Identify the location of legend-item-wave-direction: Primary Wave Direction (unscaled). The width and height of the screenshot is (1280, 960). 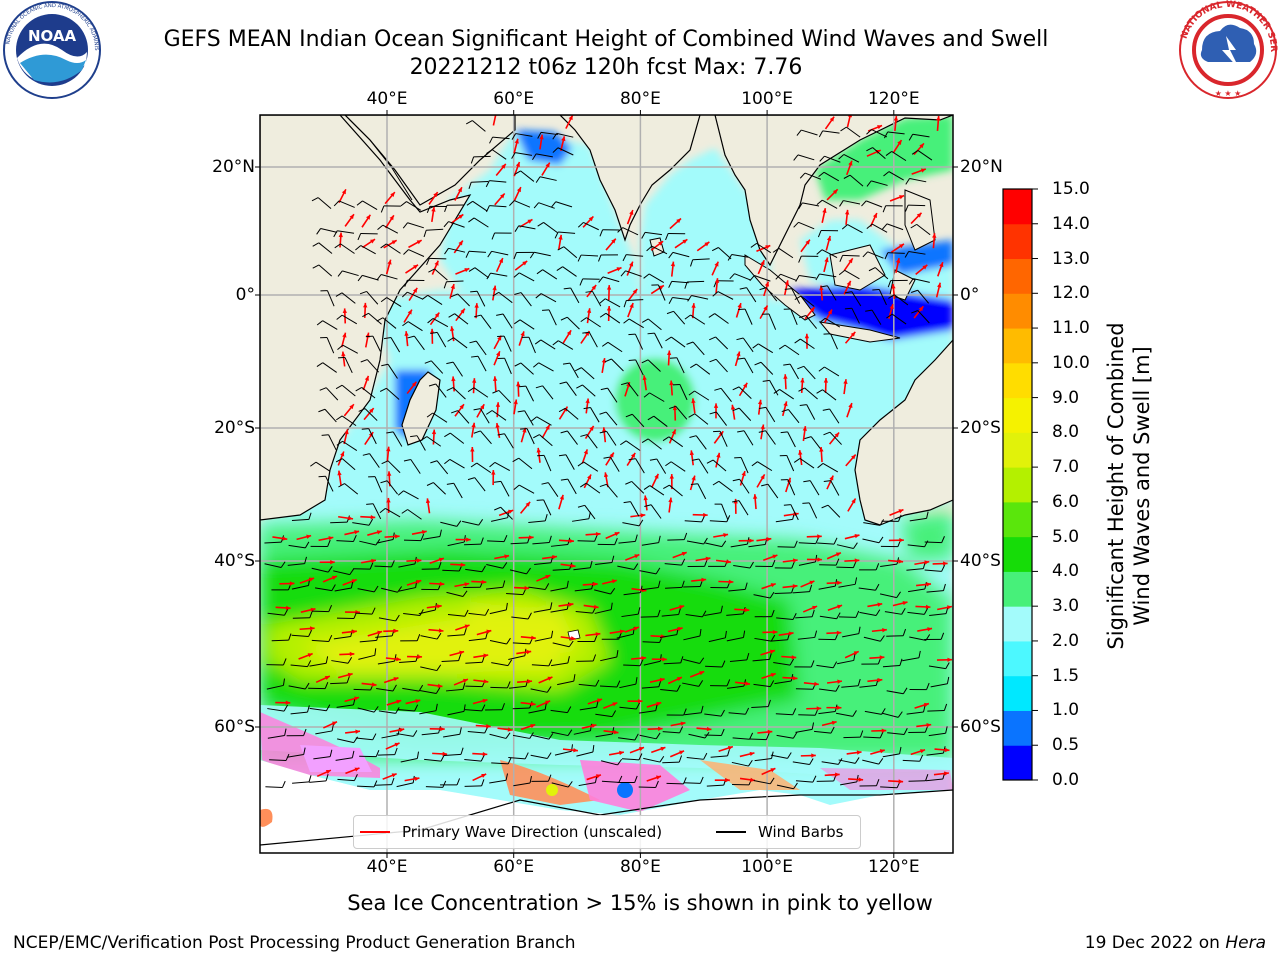
(511, 832).